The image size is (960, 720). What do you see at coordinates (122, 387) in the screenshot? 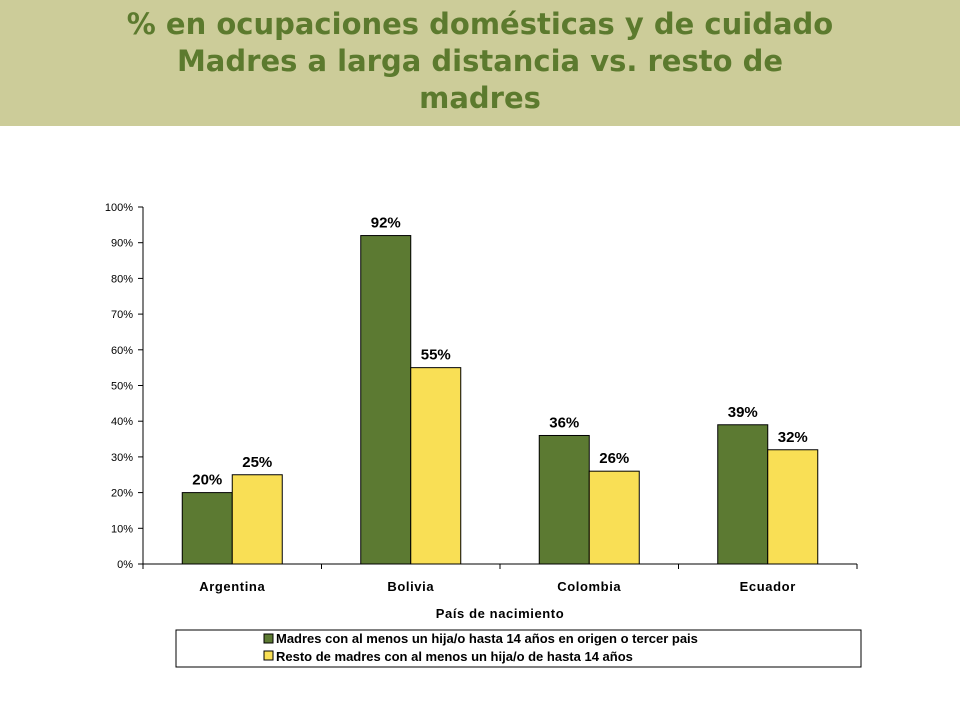
I see `y-tick-label: 50%` at bounding box center [122, 387].